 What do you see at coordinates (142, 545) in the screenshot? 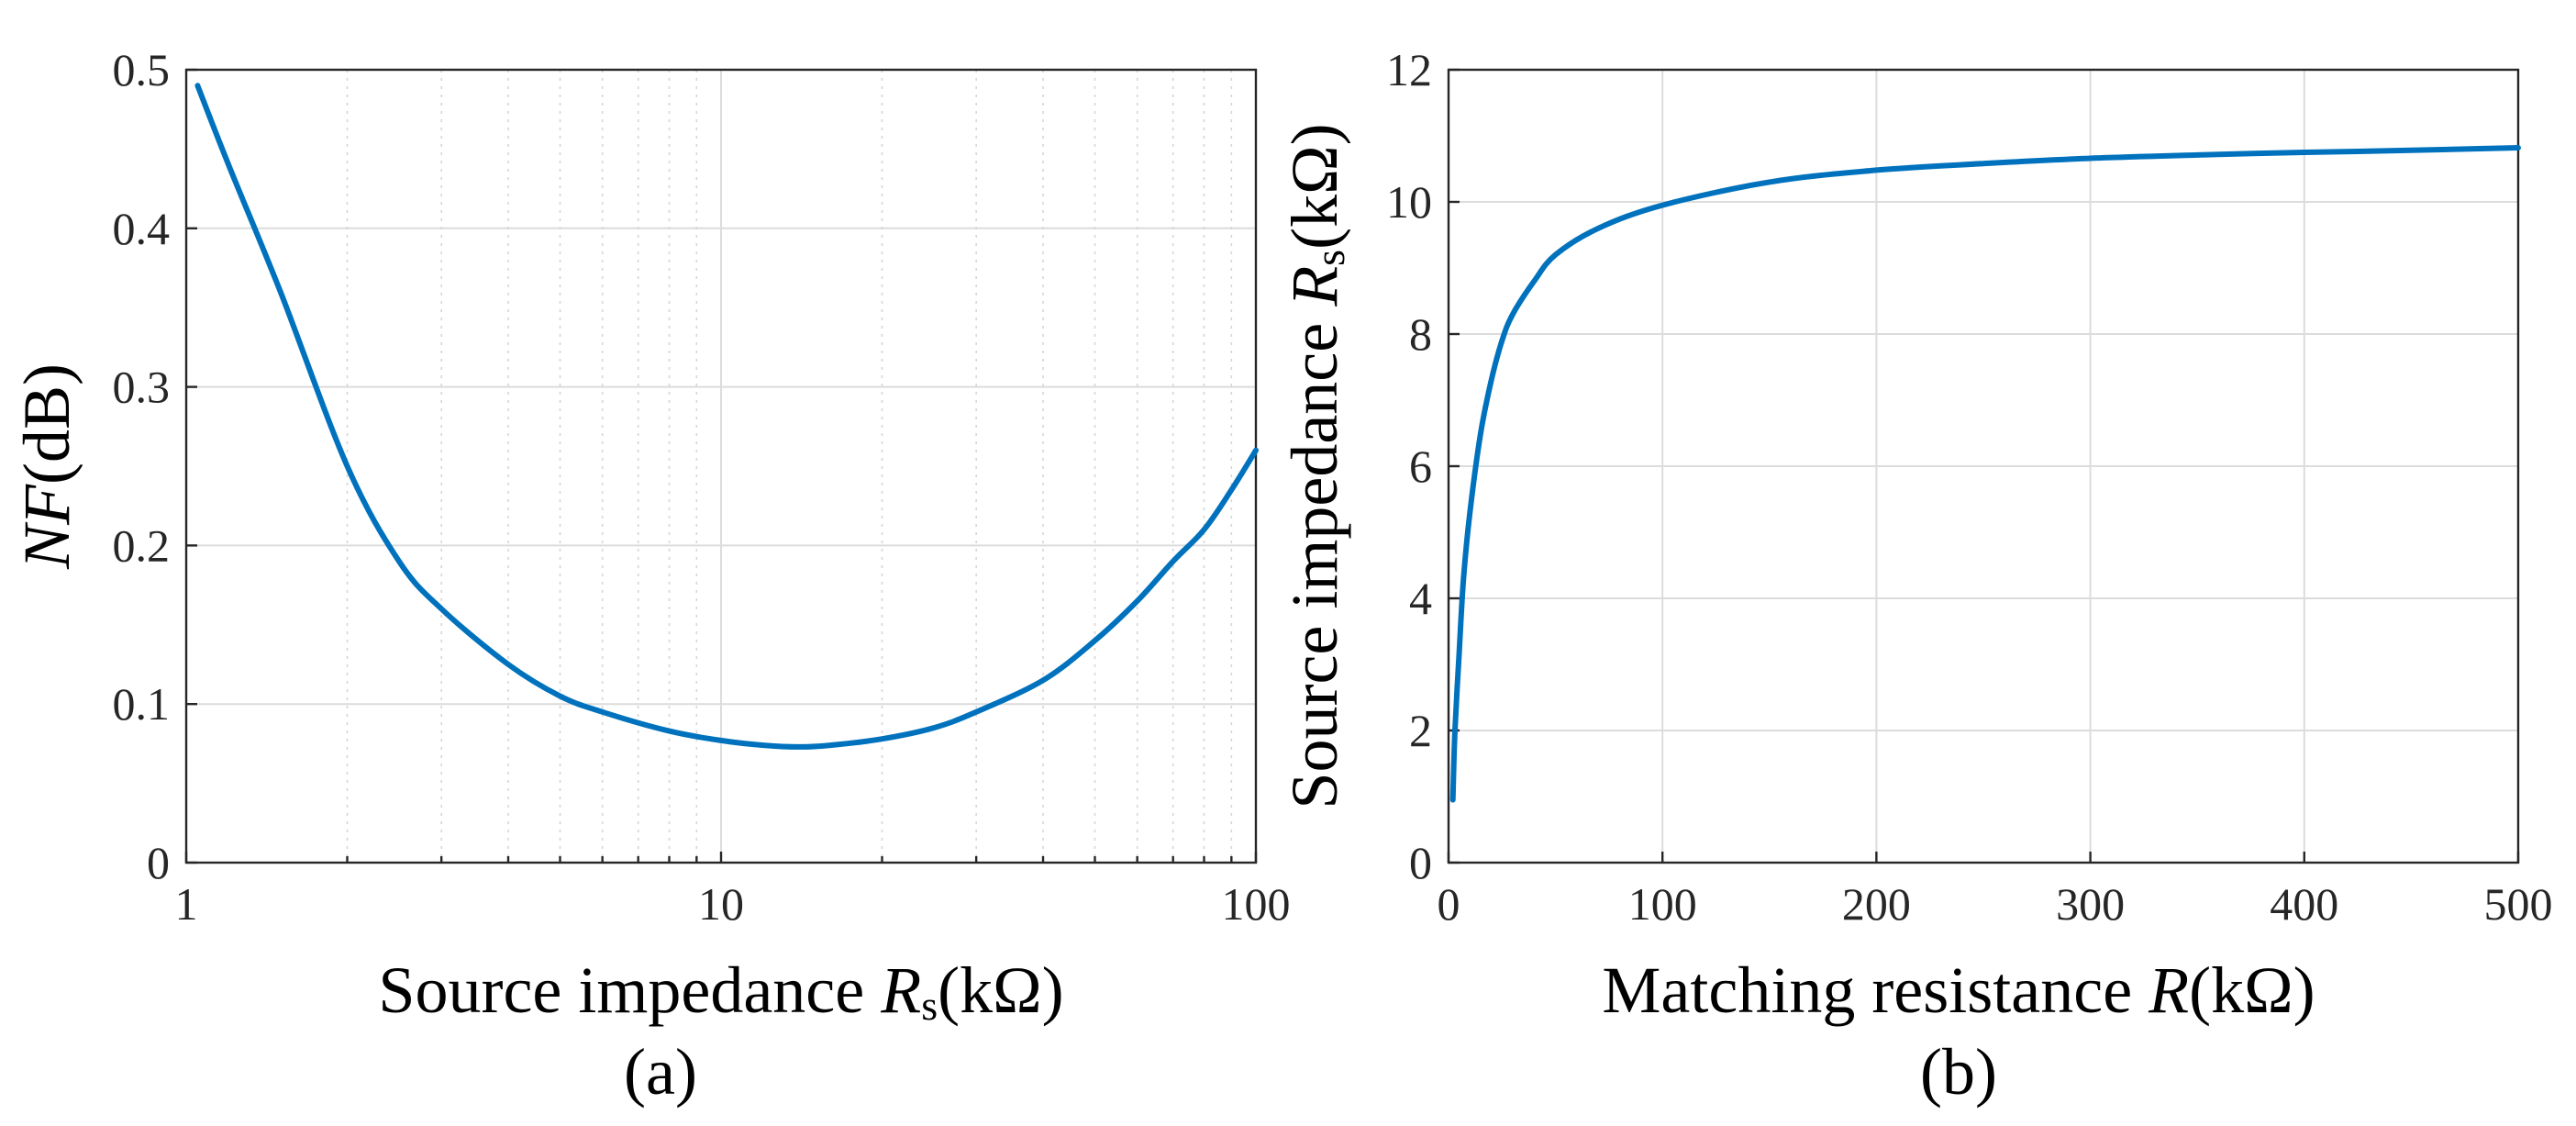
I see `y-tick-label: 0.2` at bounding box center [142, 545].